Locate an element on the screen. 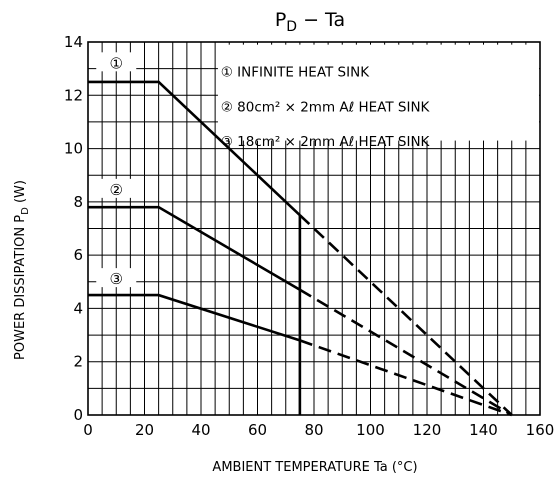  legend-background is located at coordinates (378, 92).